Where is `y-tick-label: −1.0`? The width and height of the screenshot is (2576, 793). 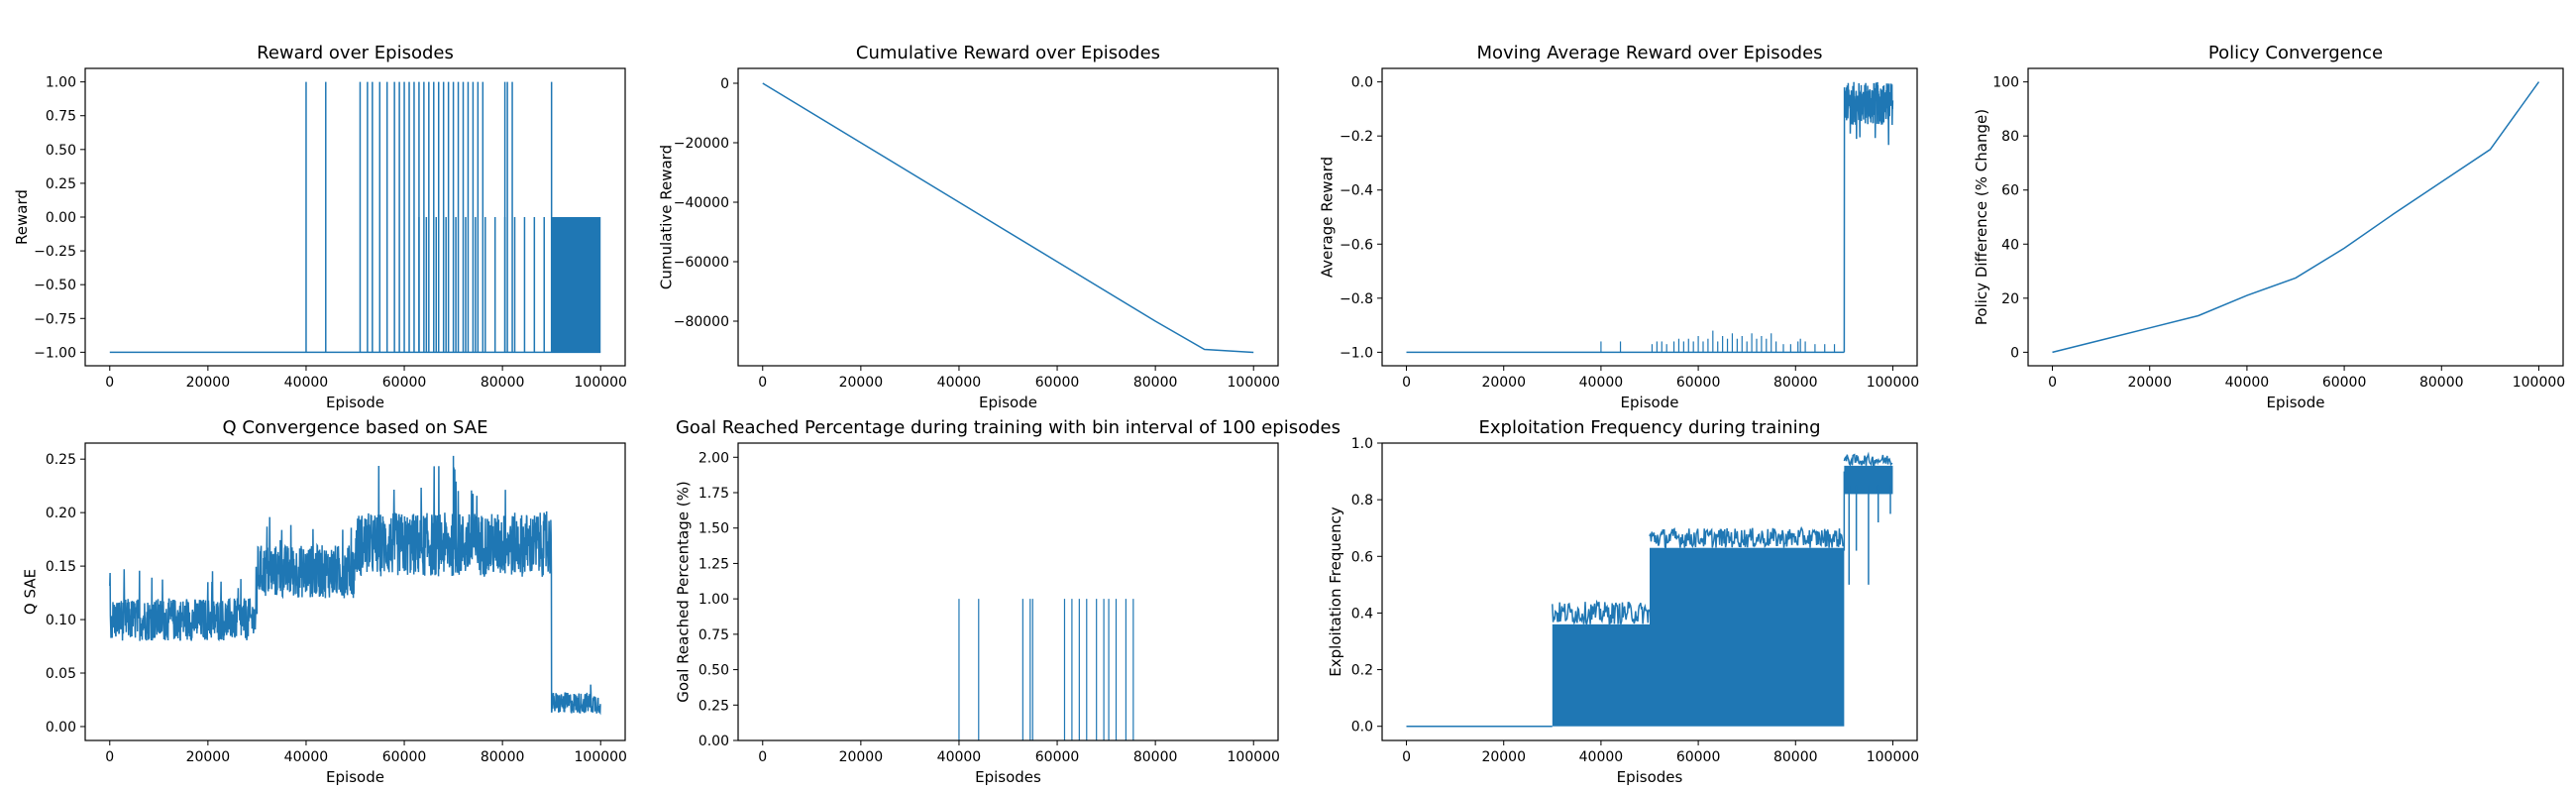 y-tick-label: −1.0 is located at coordinates (1356, 353).